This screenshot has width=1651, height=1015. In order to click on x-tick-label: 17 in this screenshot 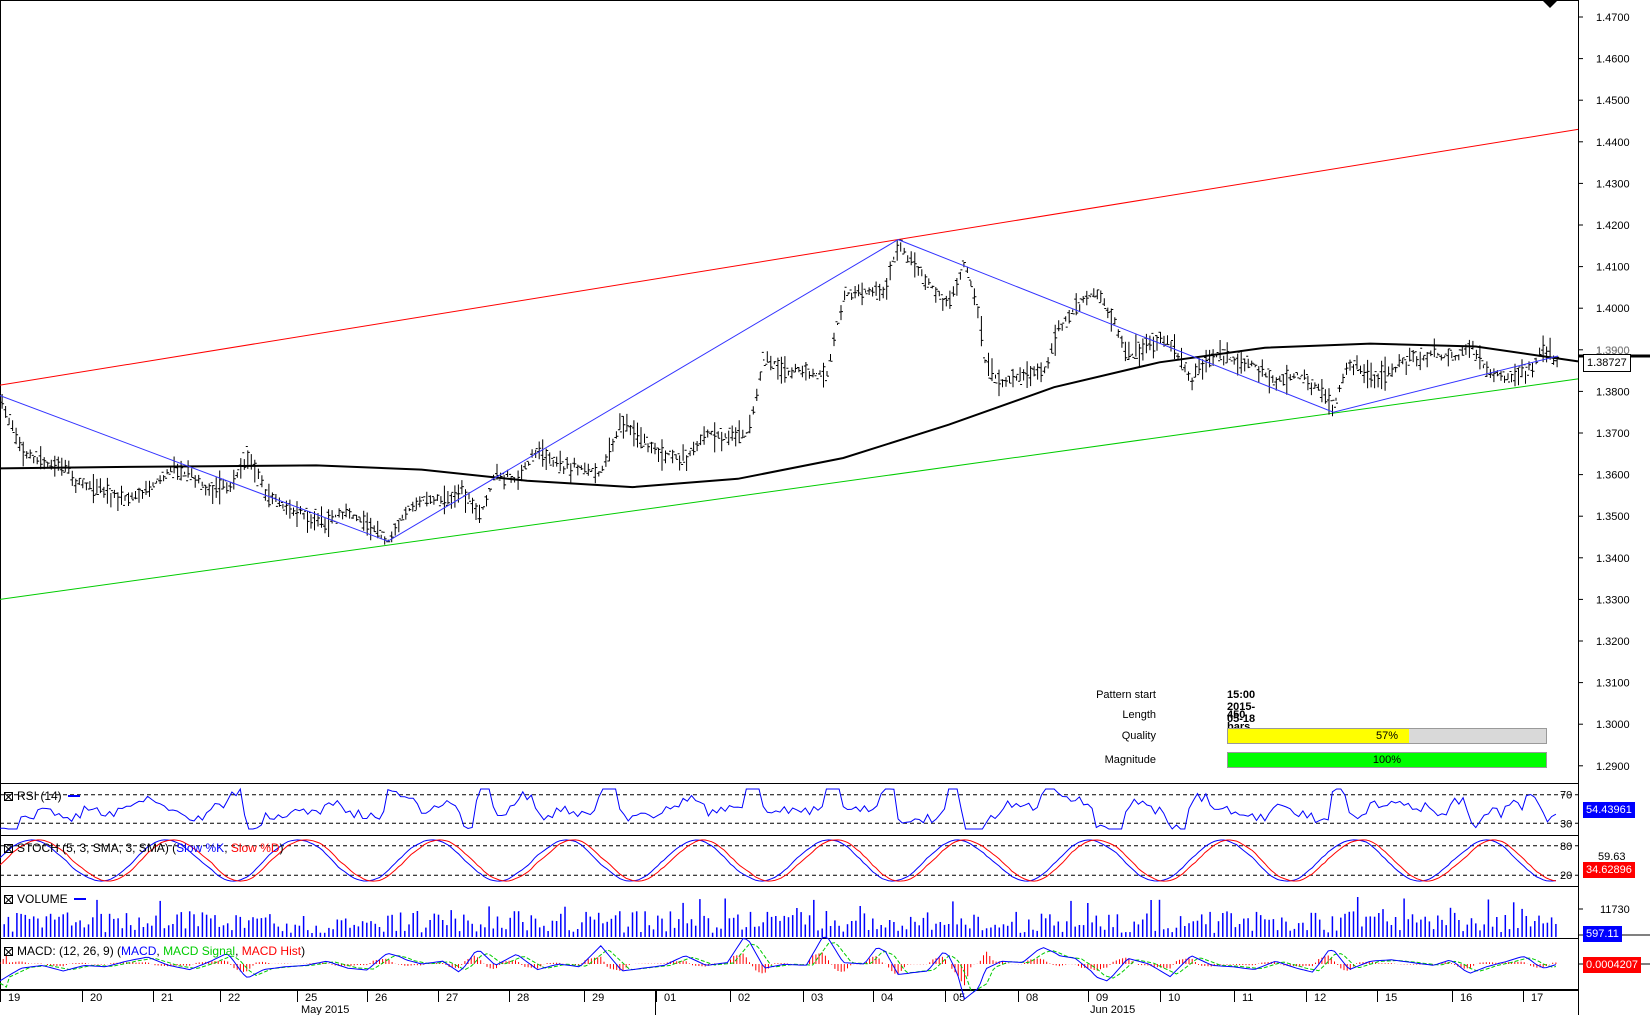, I will do `click(1537, 998)`.